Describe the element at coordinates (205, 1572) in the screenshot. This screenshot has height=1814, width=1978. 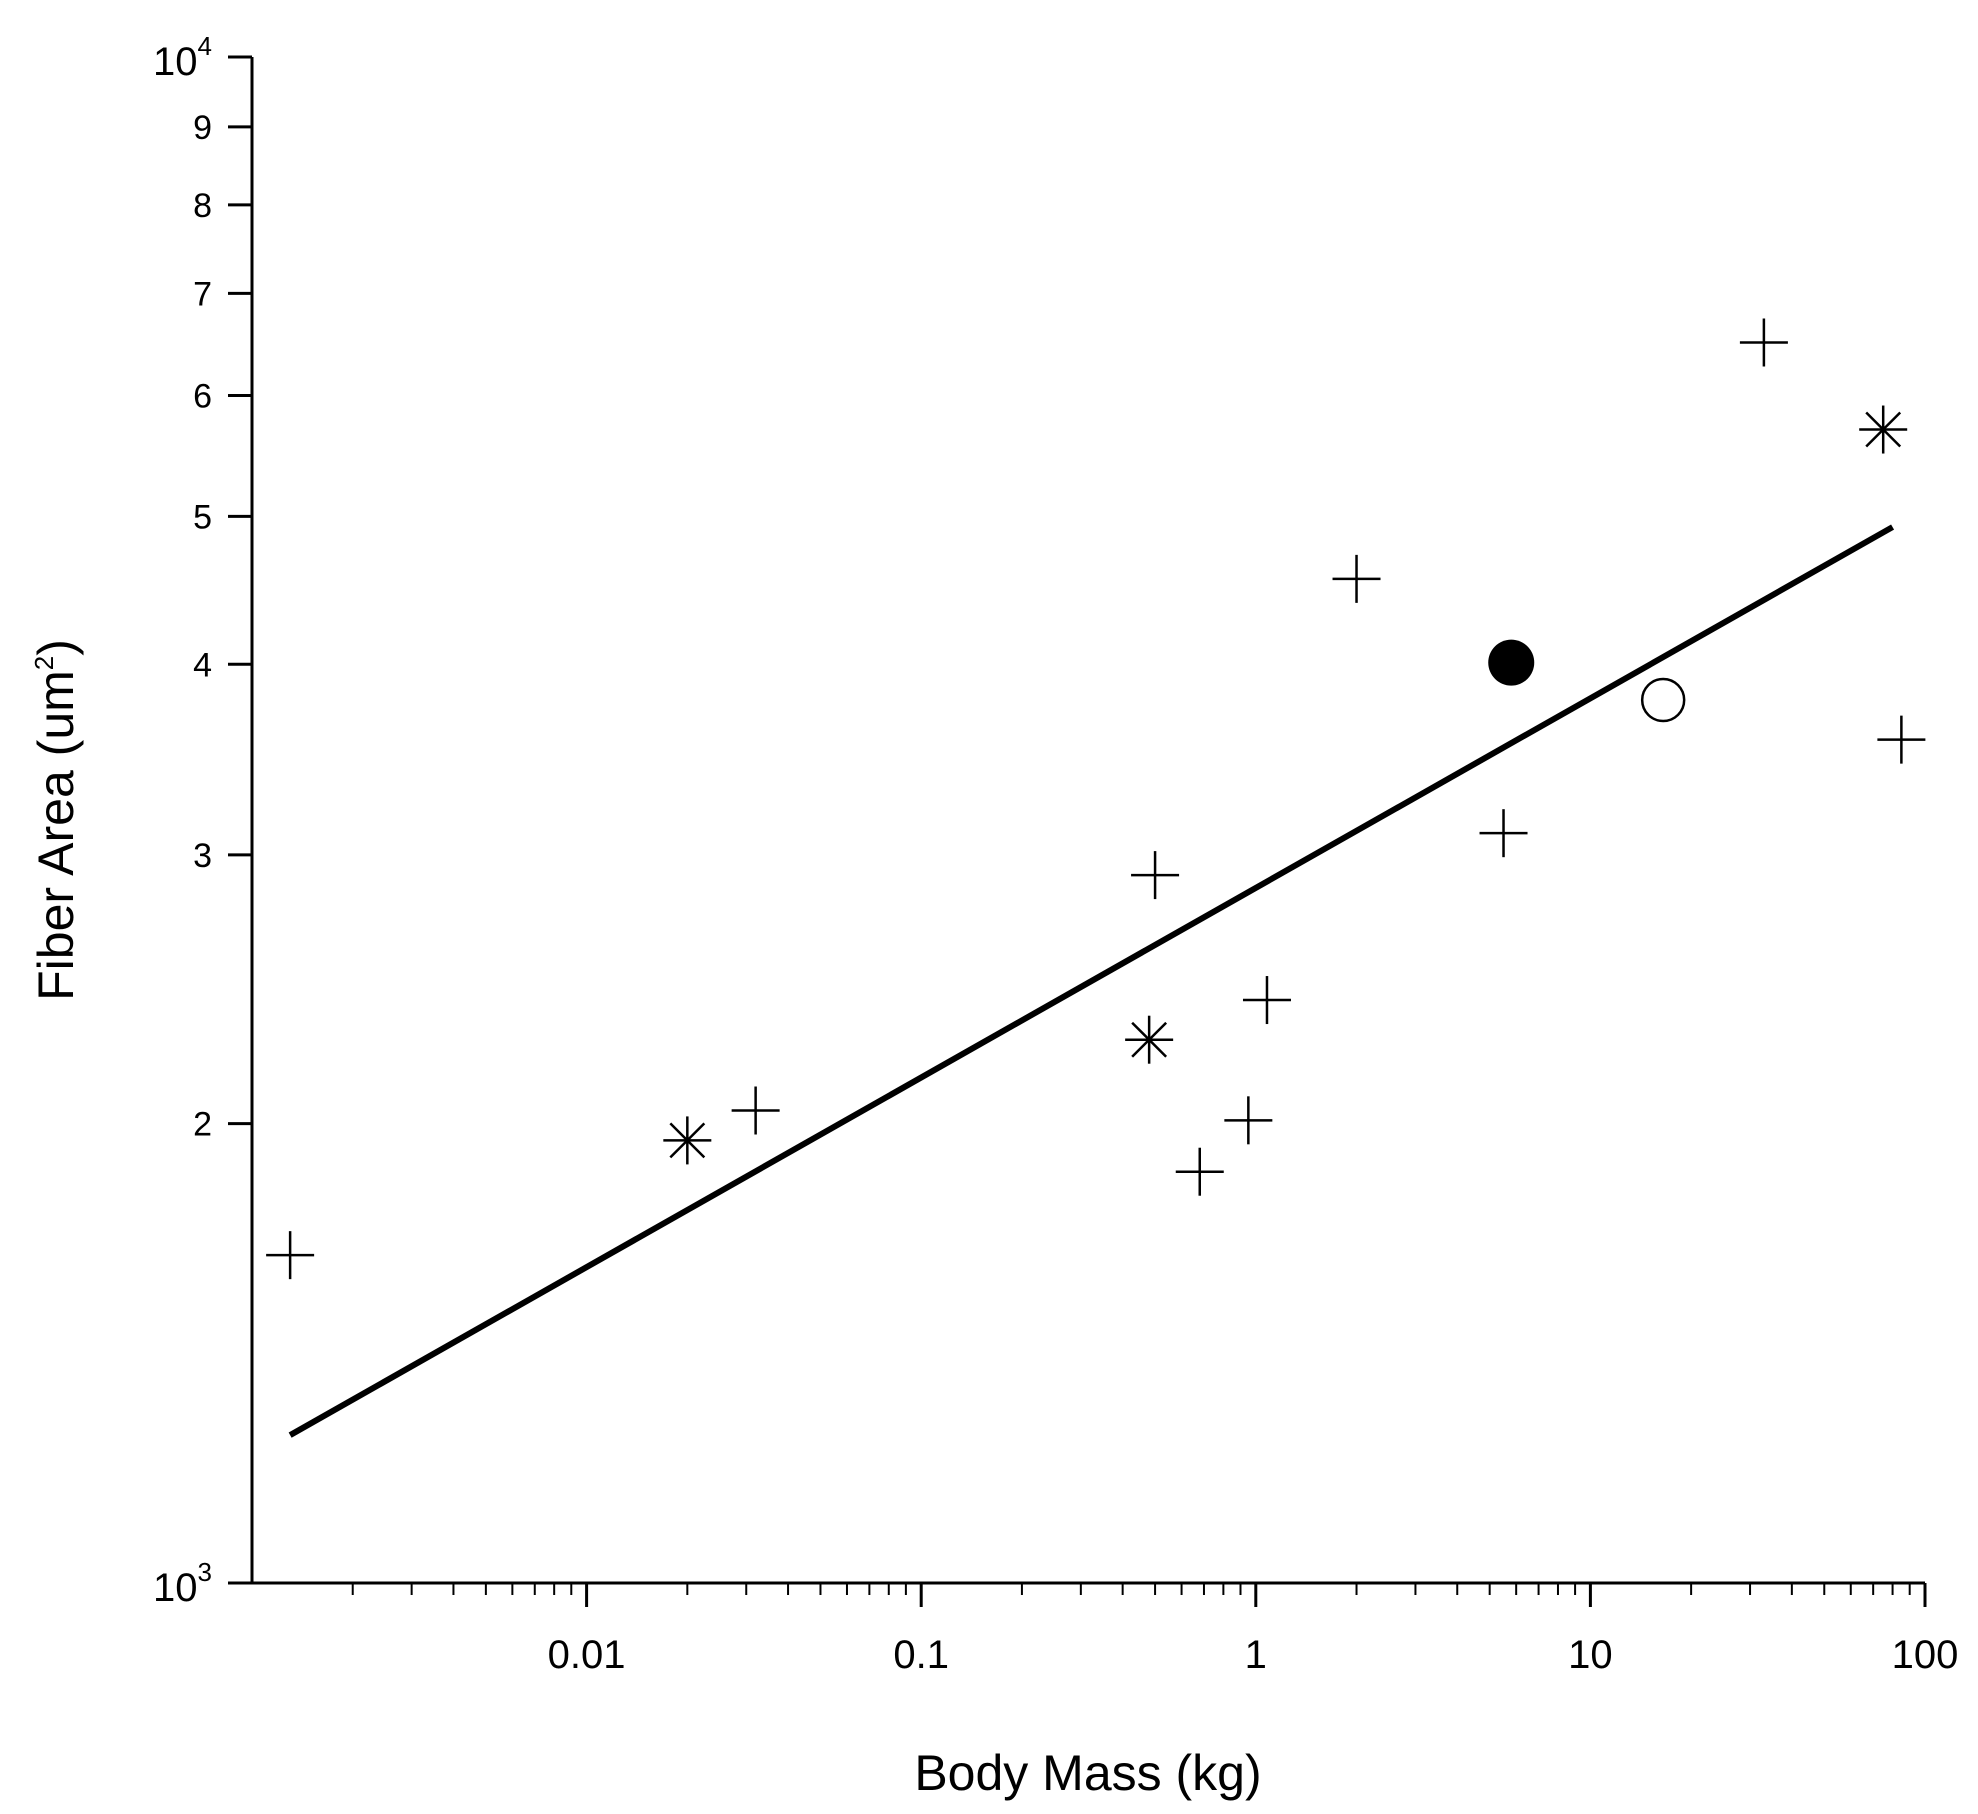
I see `y-tick-label-exponent: 3` at that location.